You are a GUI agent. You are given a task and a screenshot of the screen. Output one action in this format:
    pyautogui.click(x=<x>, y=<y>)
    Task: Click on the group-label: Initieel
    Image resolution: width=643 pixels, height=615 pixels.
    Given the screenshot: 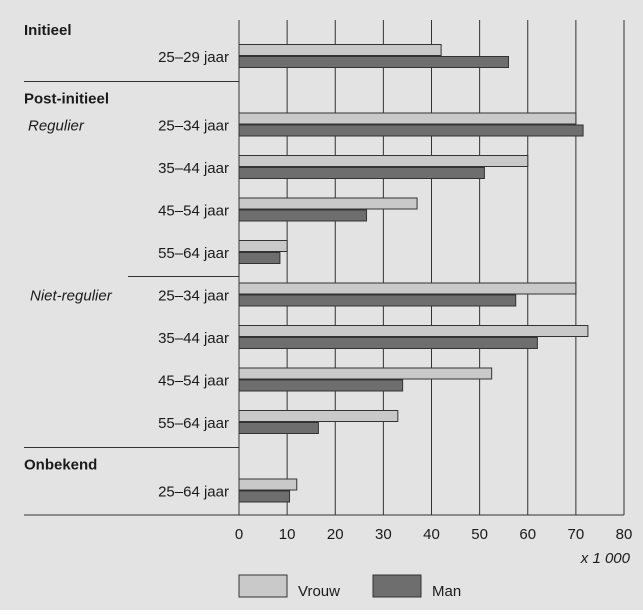 What is the action you would take?
    pyautogui.click(x=48, y=30)
    